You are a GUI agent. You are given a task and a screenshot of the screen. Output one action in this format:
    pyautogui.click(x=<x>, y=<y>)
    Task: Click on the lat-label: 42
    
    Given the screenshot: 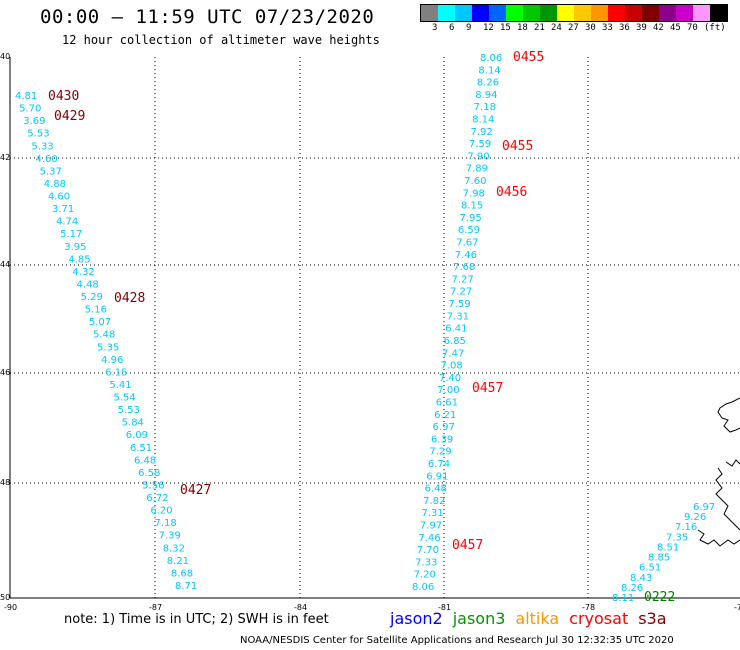 What is the action you would take?
    pyautogui.click(x=5, y=157)
    